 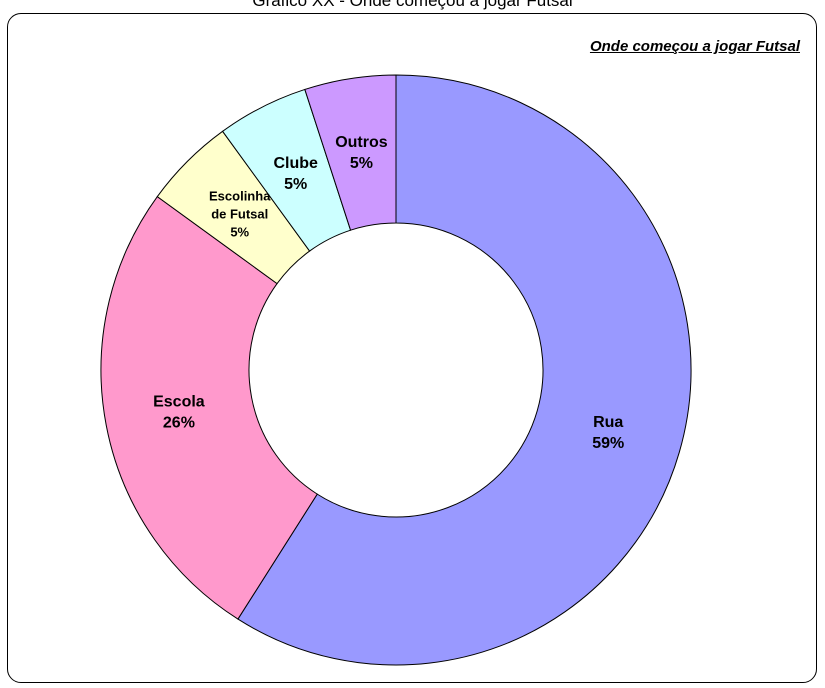 I want to click on chart-title: Onde começou a jogar Futsal, so click(x=694, y=46).